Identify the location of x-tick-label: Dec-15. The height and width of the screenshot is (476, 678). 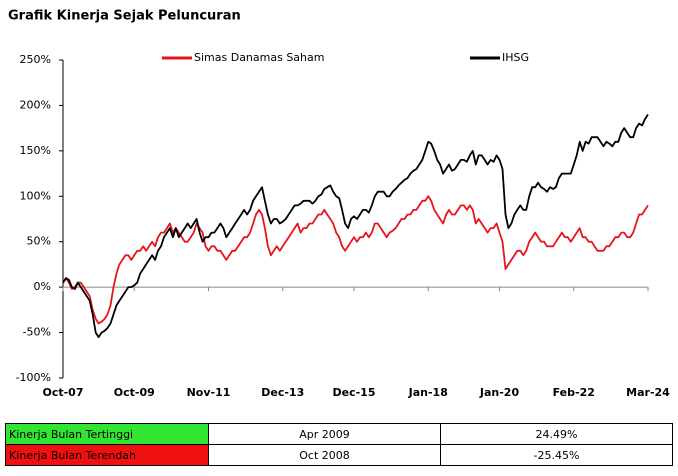
(354, 392).